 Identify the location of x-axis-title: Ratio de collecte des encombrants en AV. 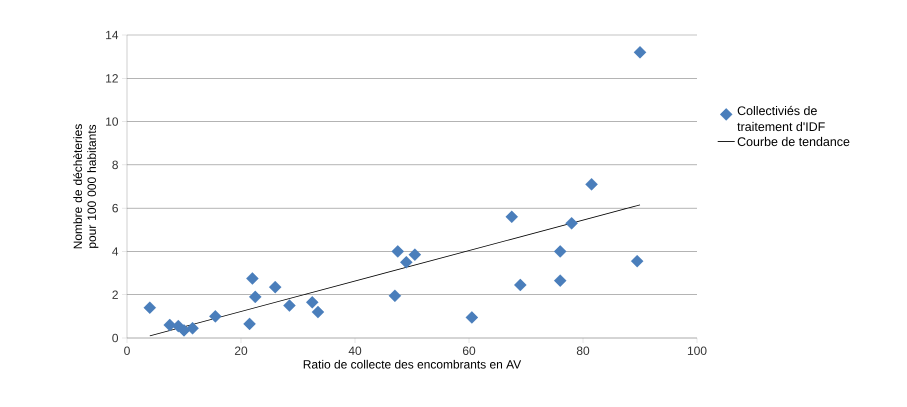
(413, 364).